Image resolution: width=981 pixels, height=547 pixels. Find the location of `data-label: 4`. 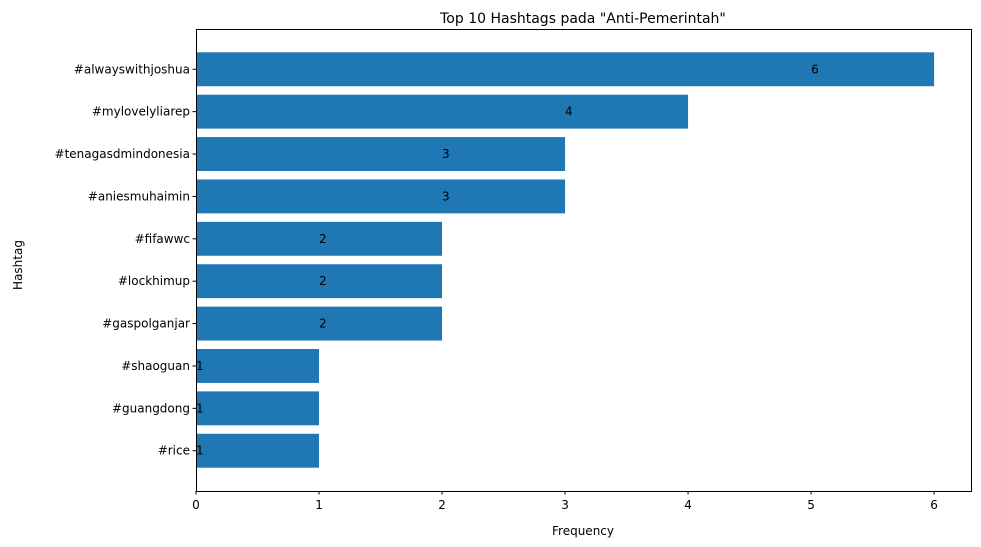

data-label: 4 is located at coordinates (569, 112).